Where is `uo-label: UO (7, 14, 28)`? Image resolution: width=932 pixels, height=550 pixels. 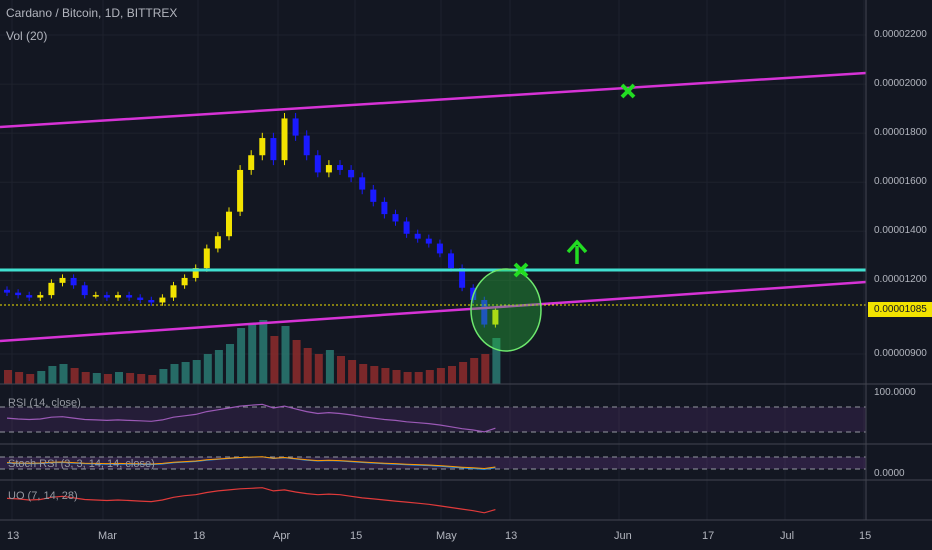 uo-label: UO (7, 14, 28) is located at coordinates (43, 496).